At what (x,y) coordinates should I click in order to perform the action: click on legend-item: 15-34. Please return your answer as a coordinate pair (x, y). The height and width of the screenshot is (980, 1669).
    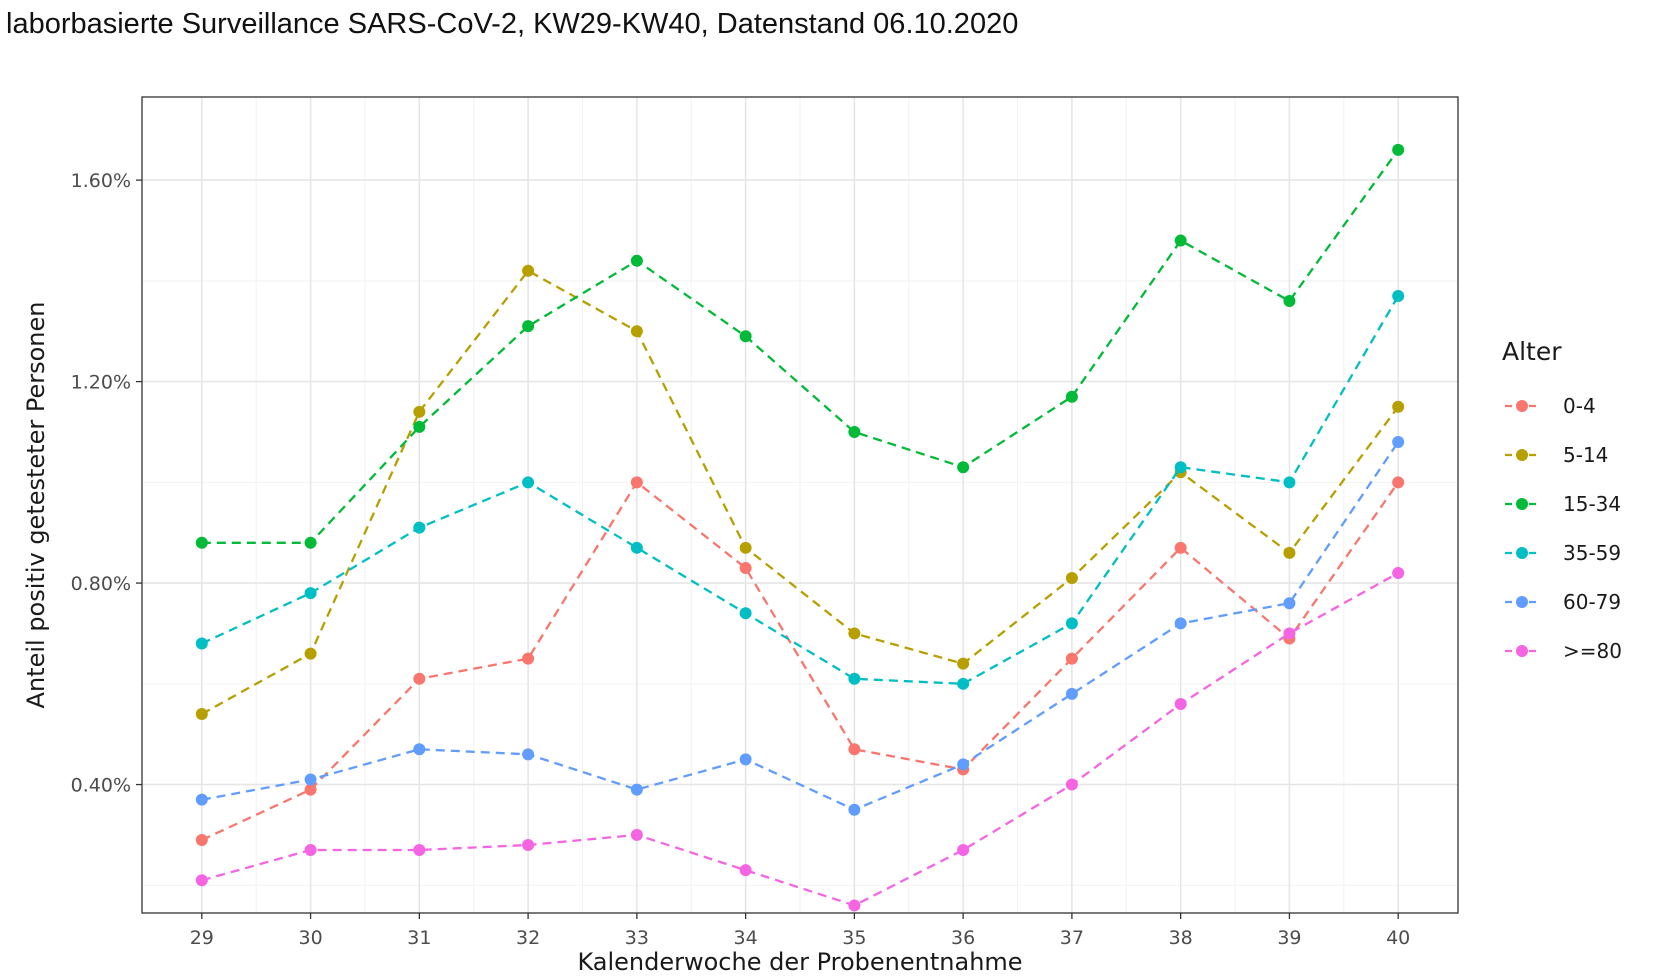
    Looking at the image, I should click on (1563, 504).